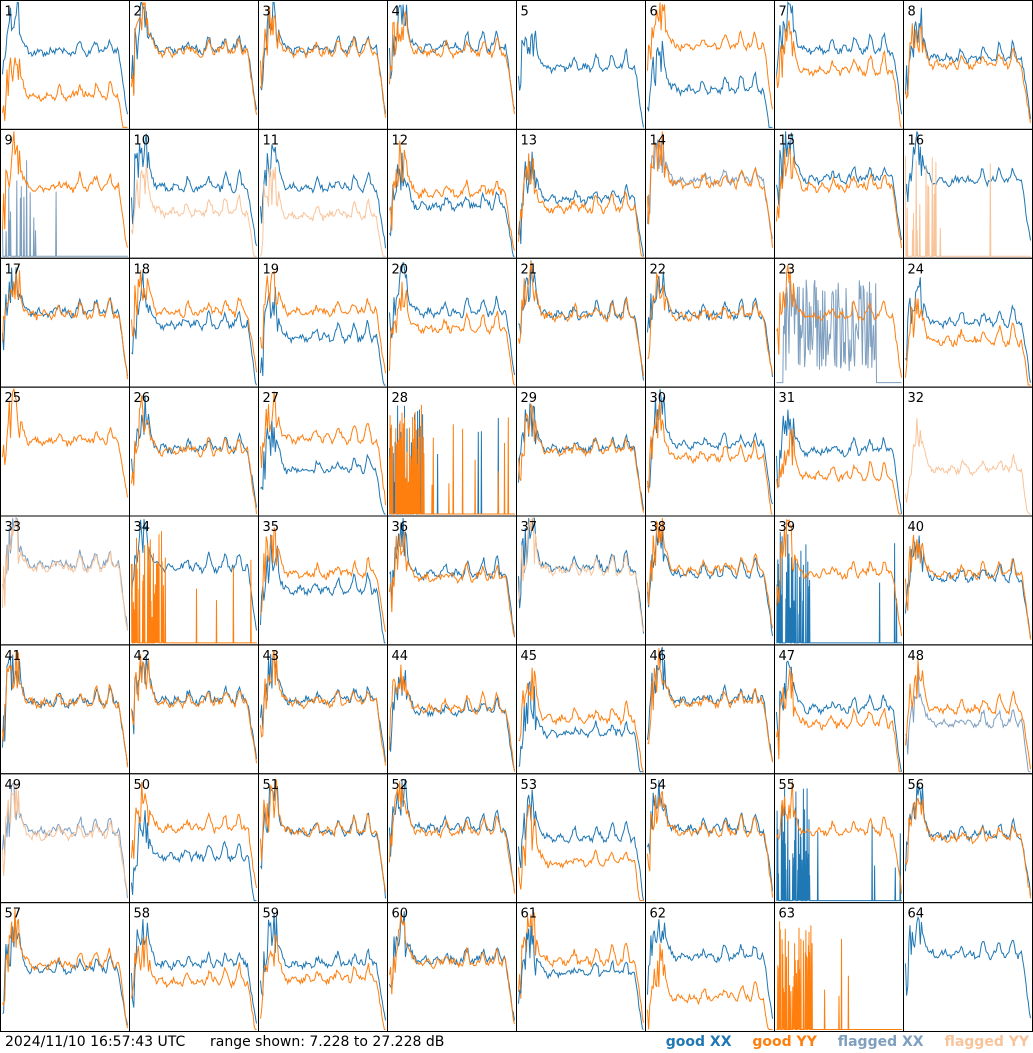  I want to click on tile-44: 44, so click(452, 709).